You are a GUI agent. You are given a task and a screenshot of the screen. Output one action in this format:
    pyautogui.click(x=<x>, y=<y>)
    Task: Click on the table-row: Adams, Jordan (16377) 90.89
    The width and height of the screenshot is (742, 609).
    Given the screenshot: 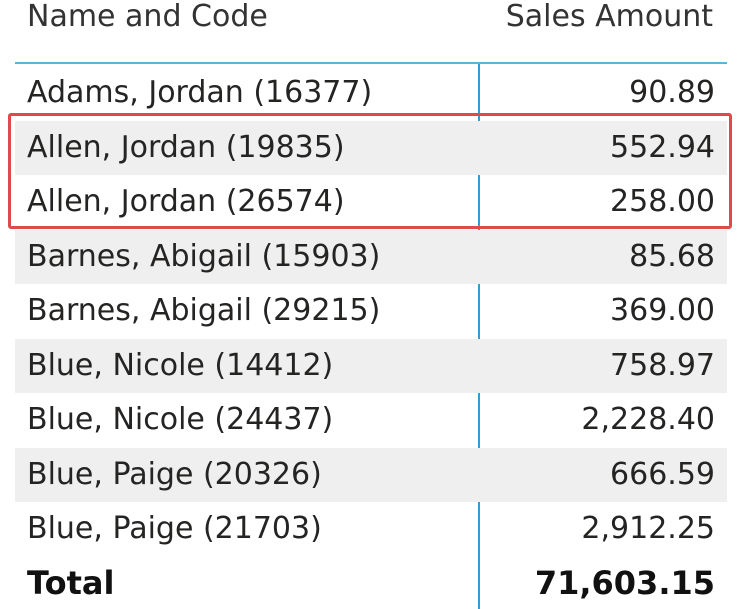 What is the action you would take?
    pyautogui.click(x=371, y=93)
    